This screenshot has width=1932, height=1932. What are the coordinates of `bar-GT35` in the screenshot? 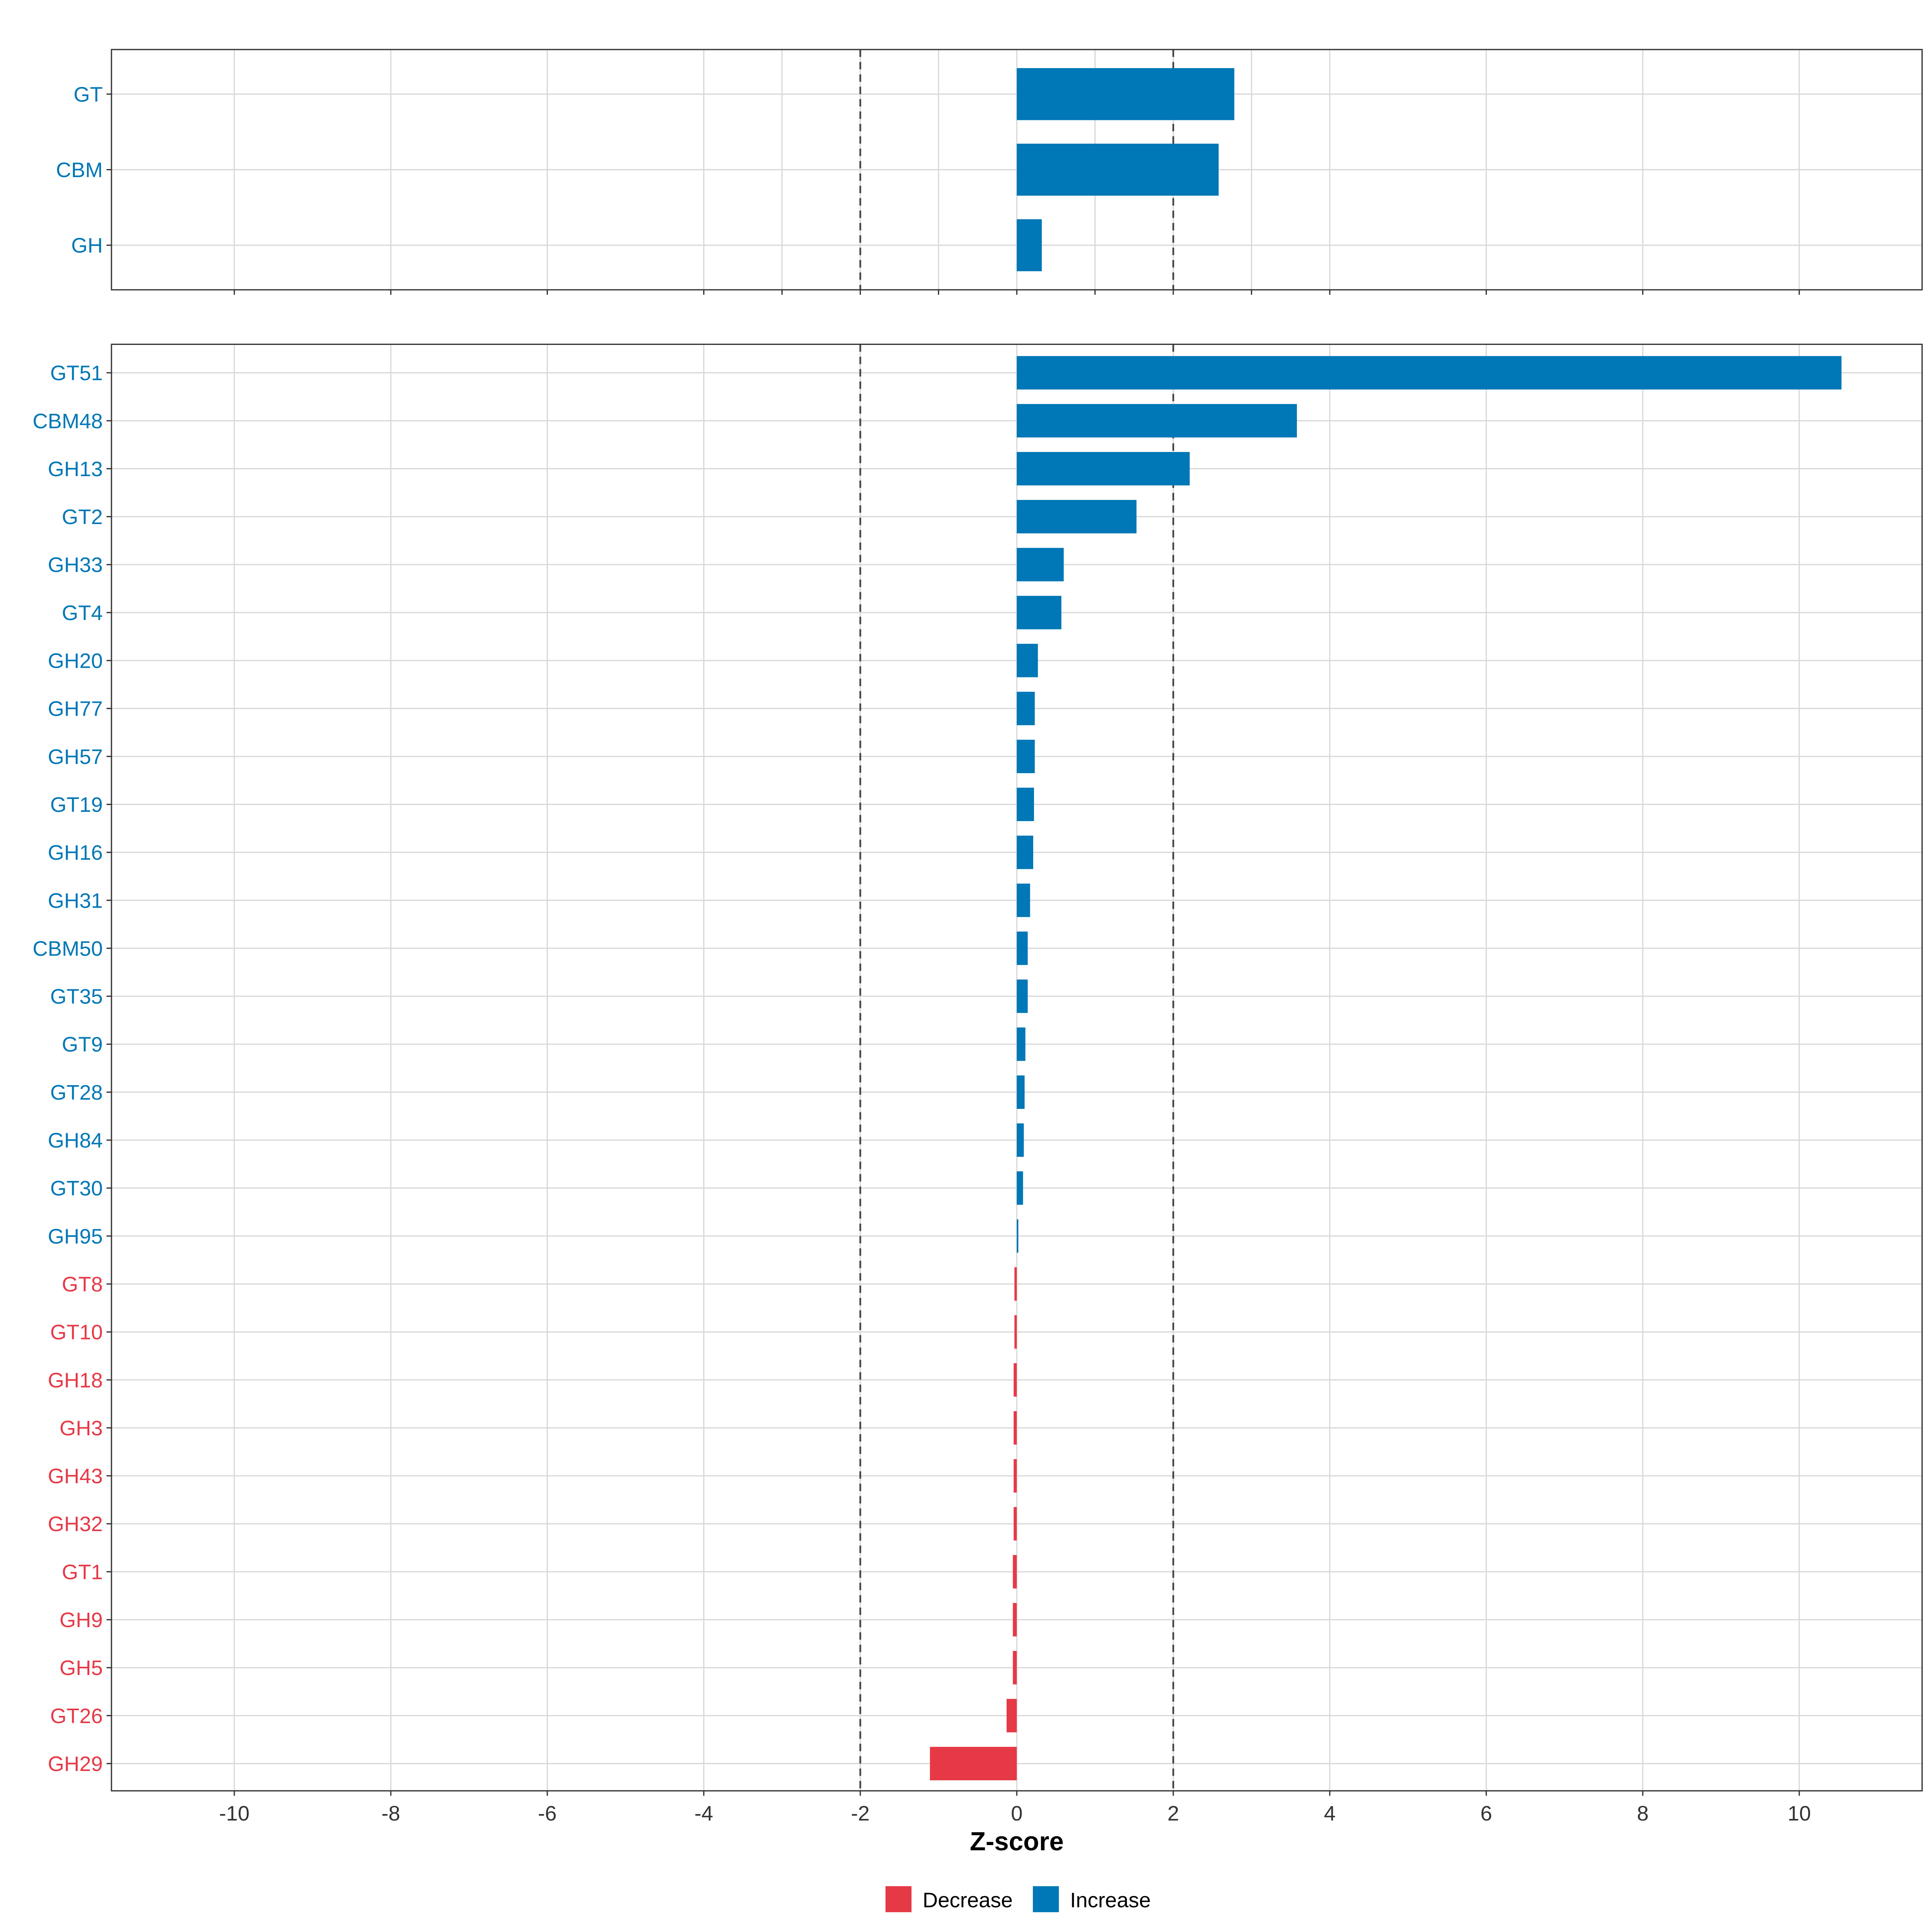 It's located at (1022, 996).